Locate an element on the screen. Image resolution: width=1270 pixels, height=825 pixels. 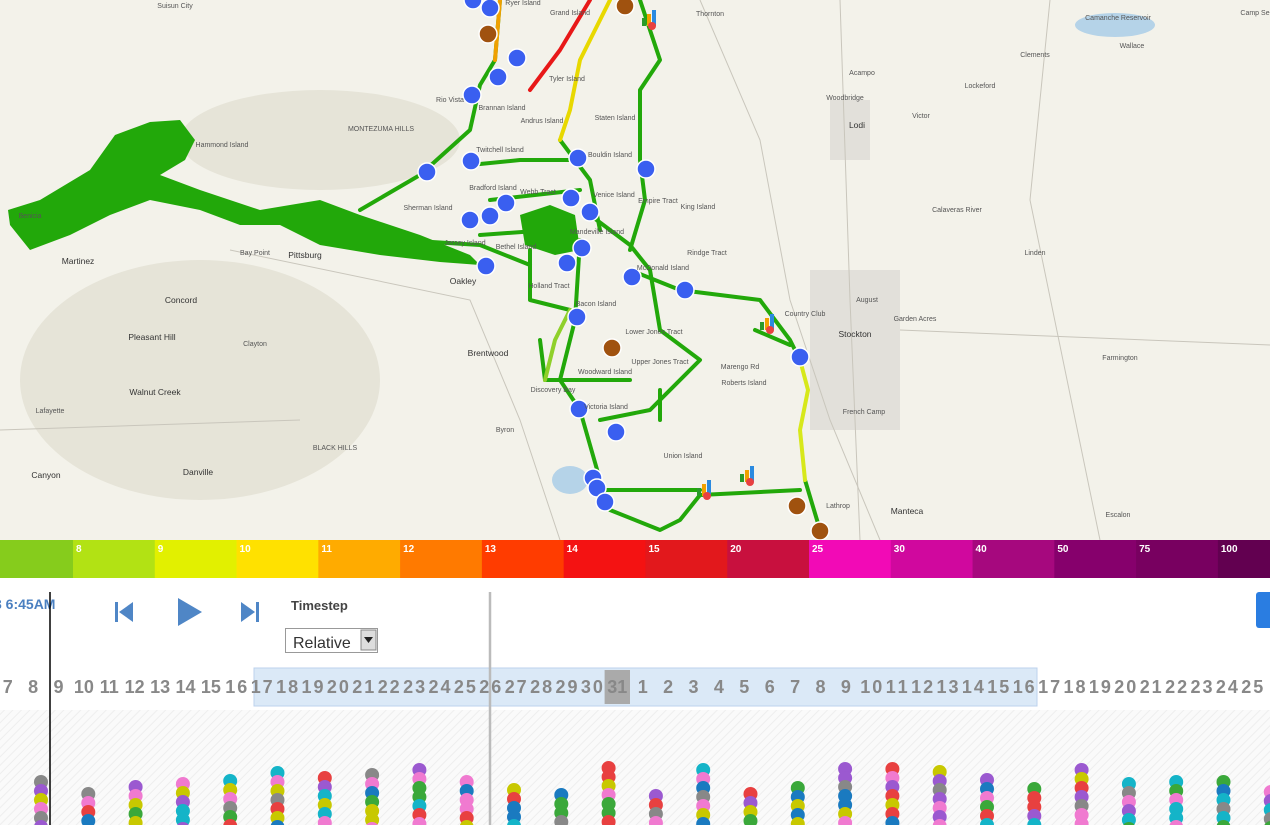
place-label: Lodi is located at coordinates (857, 125).